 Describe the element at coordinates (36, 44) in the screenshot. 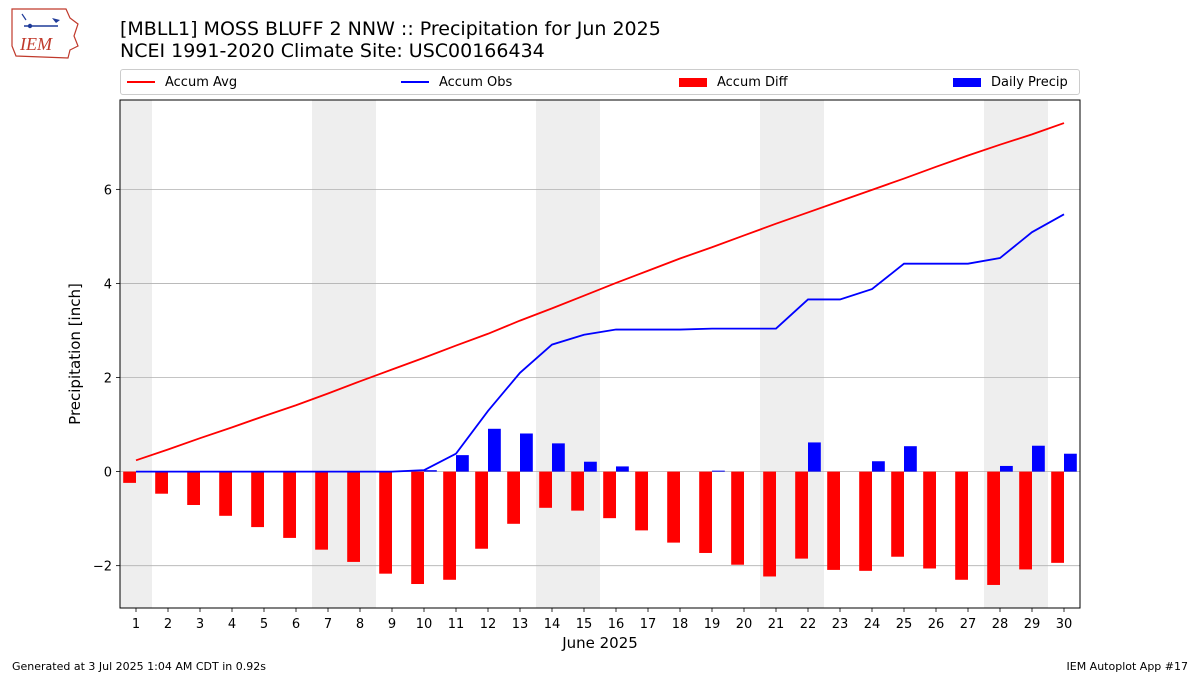

I see `logo-text: IEM` at that location.